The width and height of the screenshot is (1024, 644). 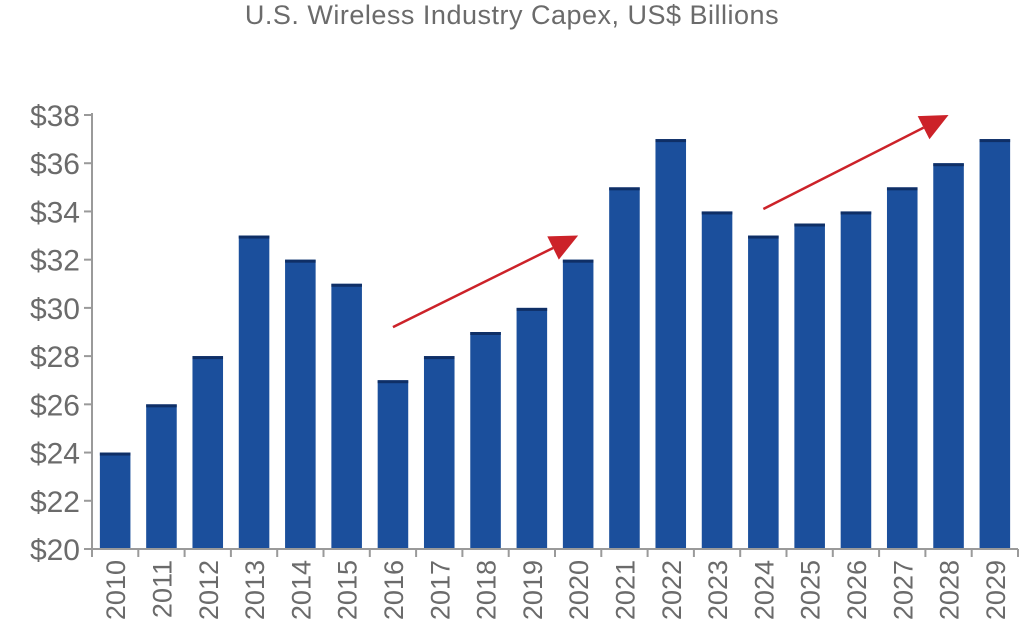 What do you see at coordinates (578, 261) in the screenshot?
I see `bar-top-2020` at bounding box center [578, 261].